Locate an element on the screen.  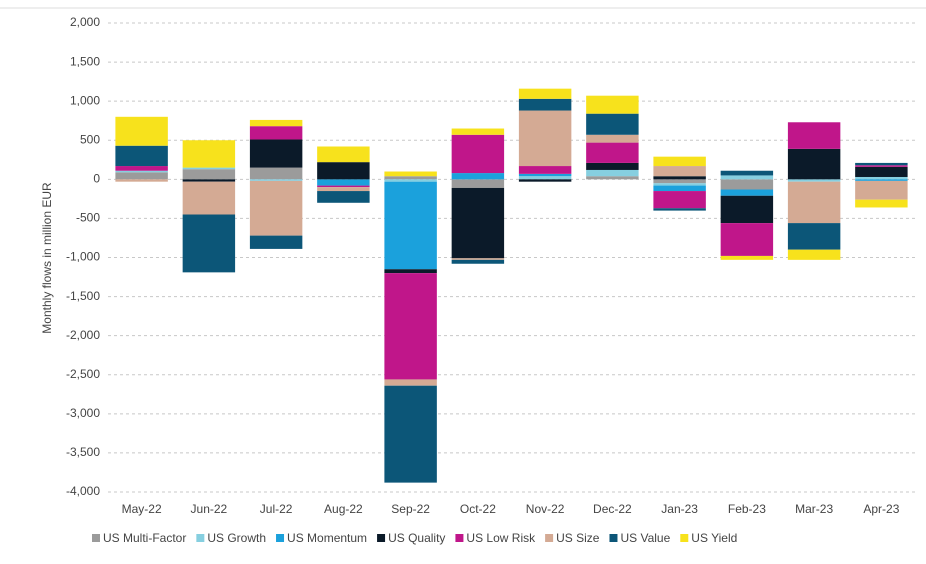
x-tick-label: Jan-23 is located at coordinates (679, 509).